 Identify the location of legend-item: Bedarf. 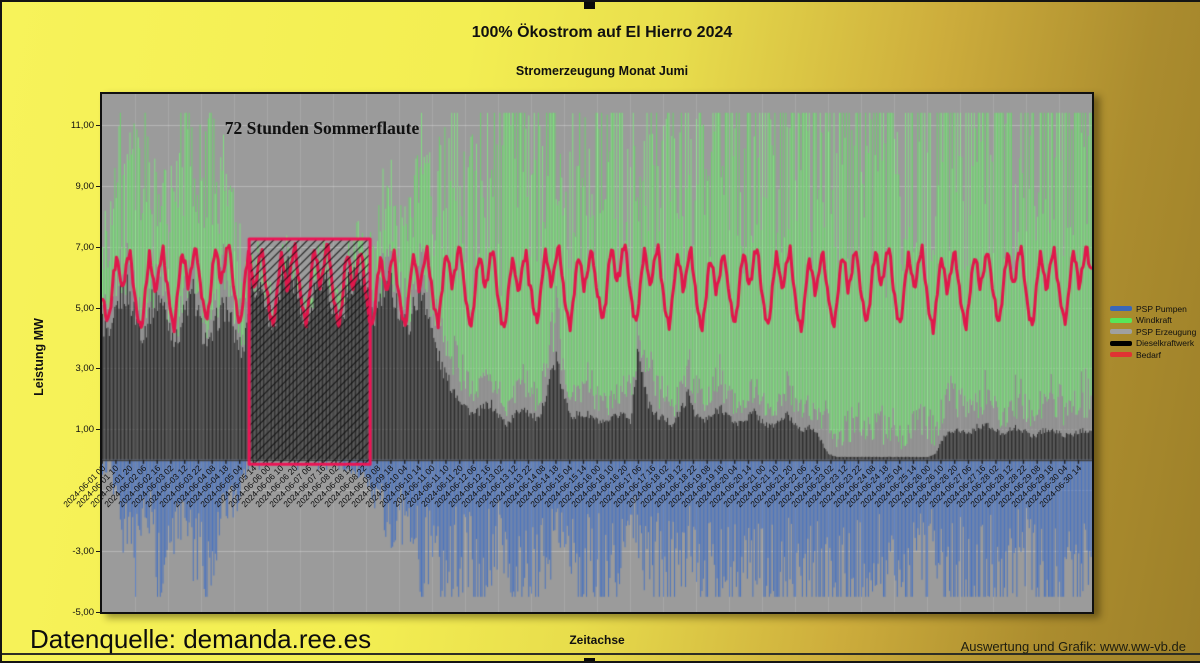
(1153, 355).